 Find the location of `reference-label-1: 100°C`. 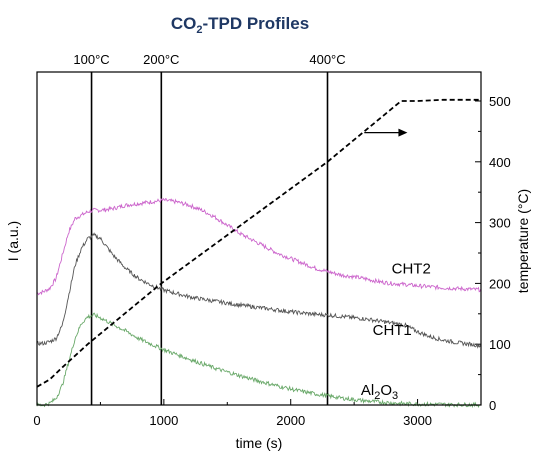

reference-label-1: 100°C is located at coordinates (91, 59).